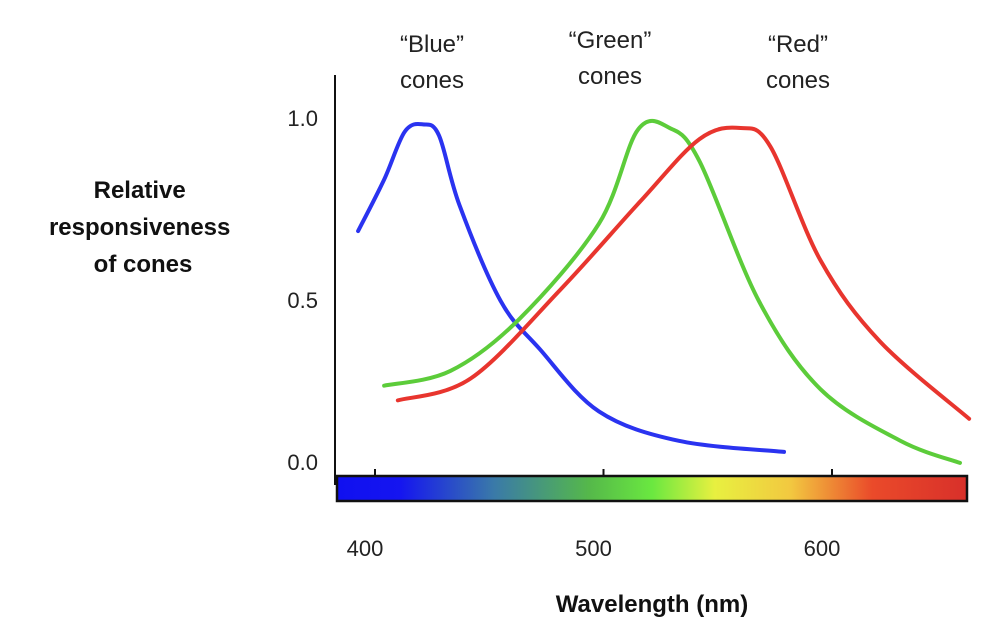  I want to click on y-tick-label: 1.0, so click(302, 118).